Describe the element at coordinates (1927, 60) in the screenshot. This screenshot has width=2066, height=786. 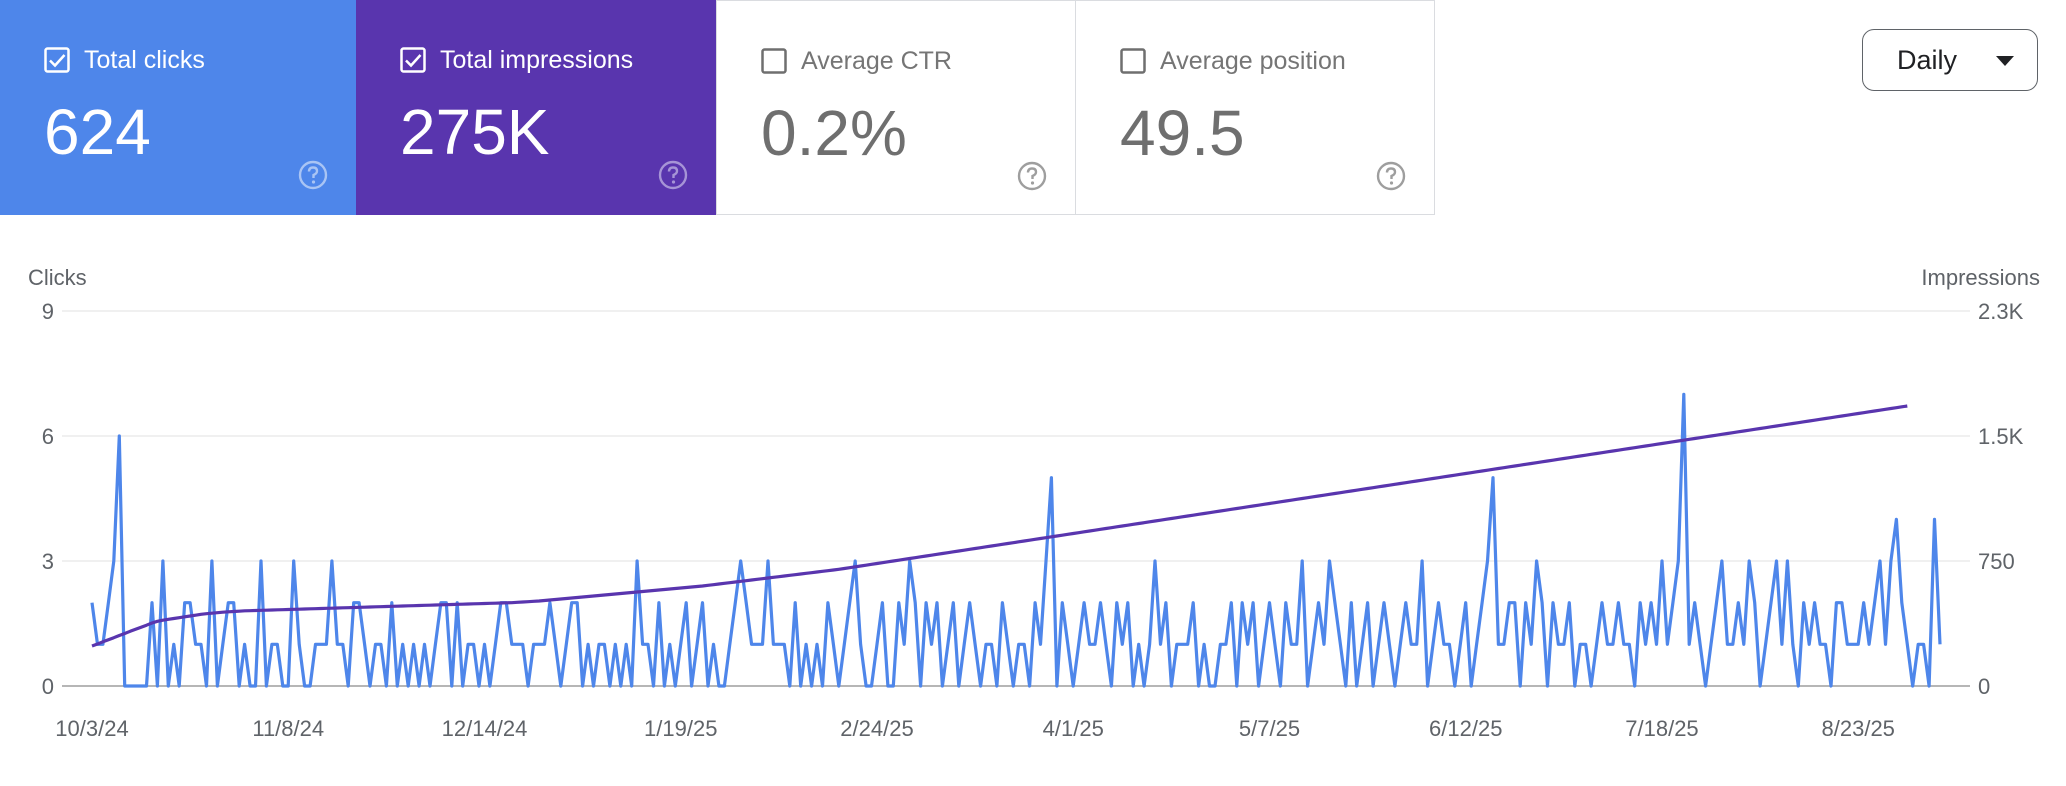
I see `granularity-selected: Daily` at that location.